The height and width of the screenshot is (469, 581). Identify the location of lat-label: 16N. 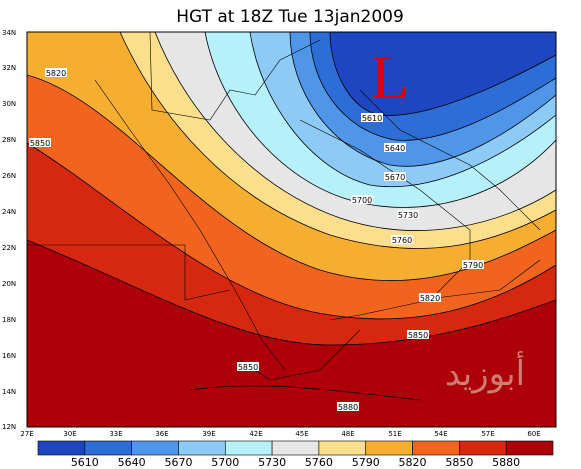
(9, 356).